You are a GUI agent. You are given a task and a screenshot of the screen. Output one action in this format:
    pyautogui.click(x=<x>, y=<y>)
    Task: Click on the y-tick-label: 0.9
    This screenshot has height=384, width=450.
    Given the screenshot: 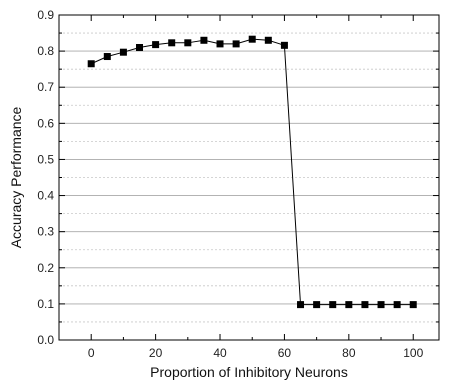 What is the action you would take?
    pyautogui.click(x=45, y=15)
    